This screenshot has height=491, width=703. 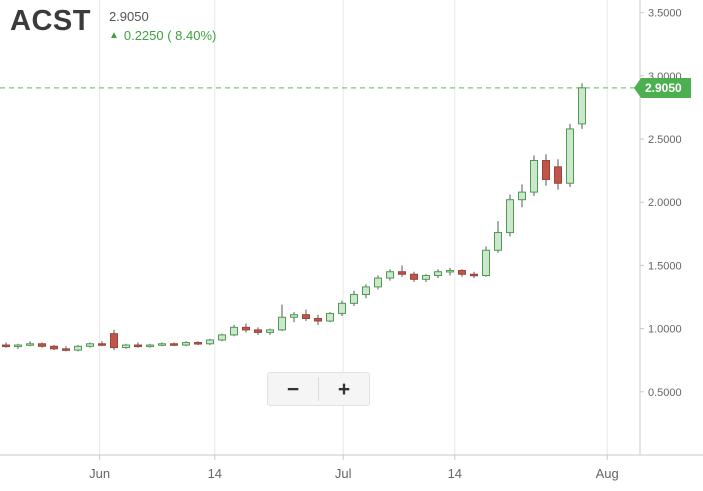 I want to click on zoom-out-button: −, so click(x=293, y=389).